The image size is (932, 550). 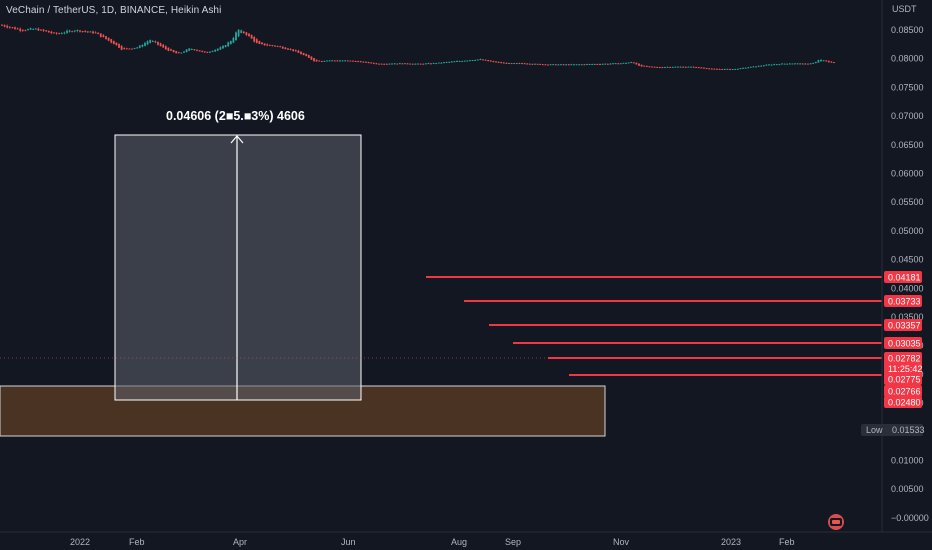 What do you see at coordinates (731, 542) in the screenshot?
I see `svg-text: 2023` at bounding box center [731, 542].